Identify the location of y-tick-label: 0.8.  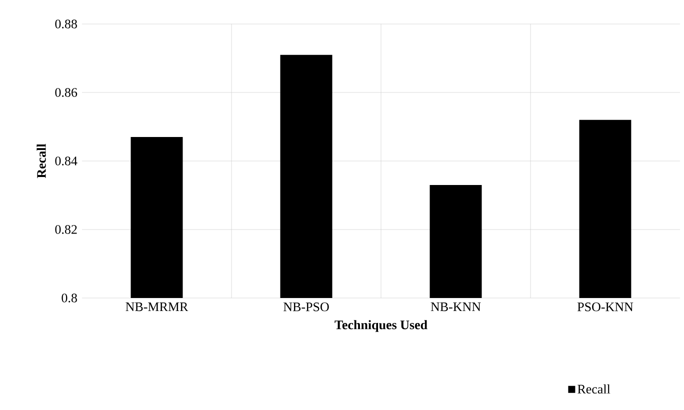
(69, 298).